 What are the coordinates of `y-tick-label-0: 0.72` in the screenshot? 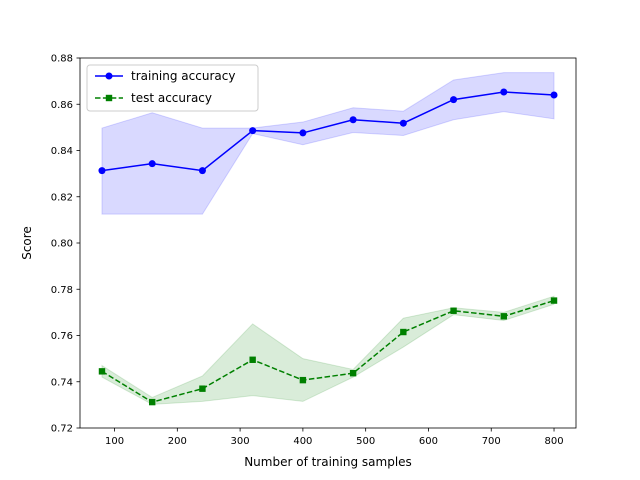 It's located at (62, 429).